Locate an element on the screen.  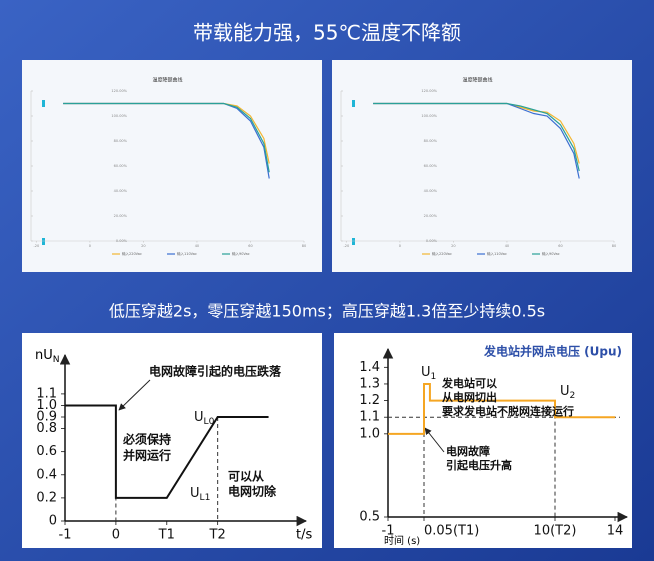
x-tick-label: 10(T2) is located at coordinates (555, 531).